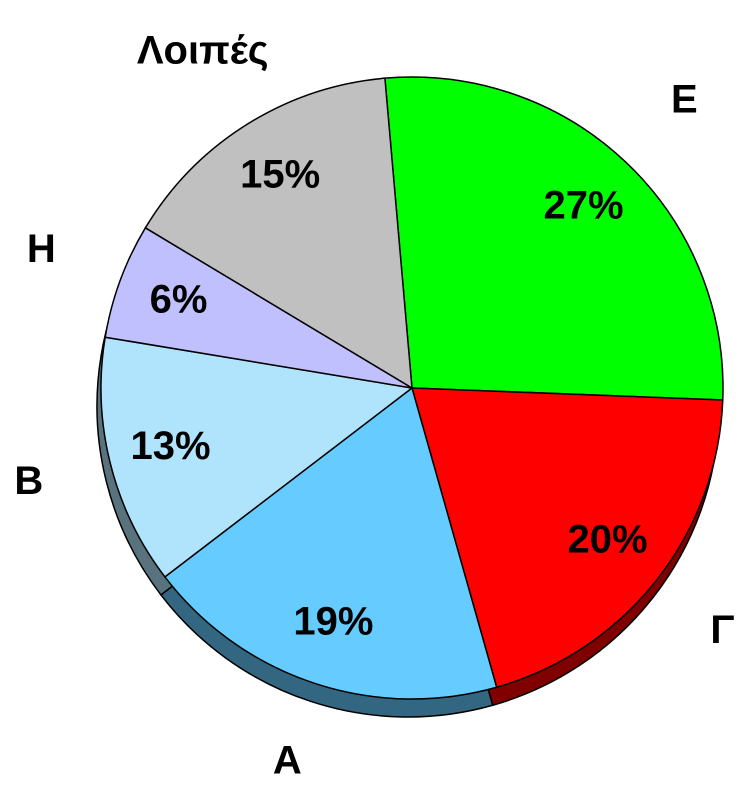  Describe the element at coordinates (41, 249) in the screenshot. I see `category-label: Η` at that location.